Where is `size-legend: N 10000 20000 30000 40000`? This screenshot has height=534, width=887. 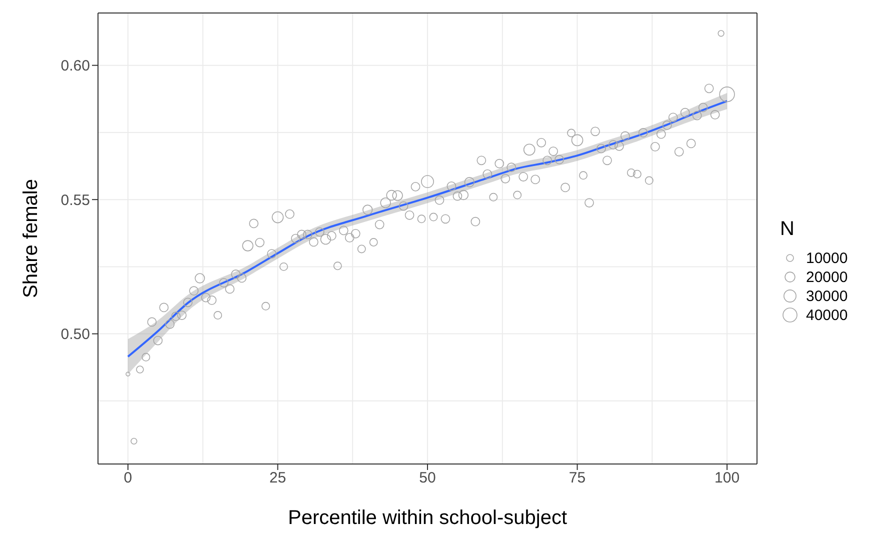 size-legend: N 10000 20000 30000 40000 is located at coordinates (814, 271).